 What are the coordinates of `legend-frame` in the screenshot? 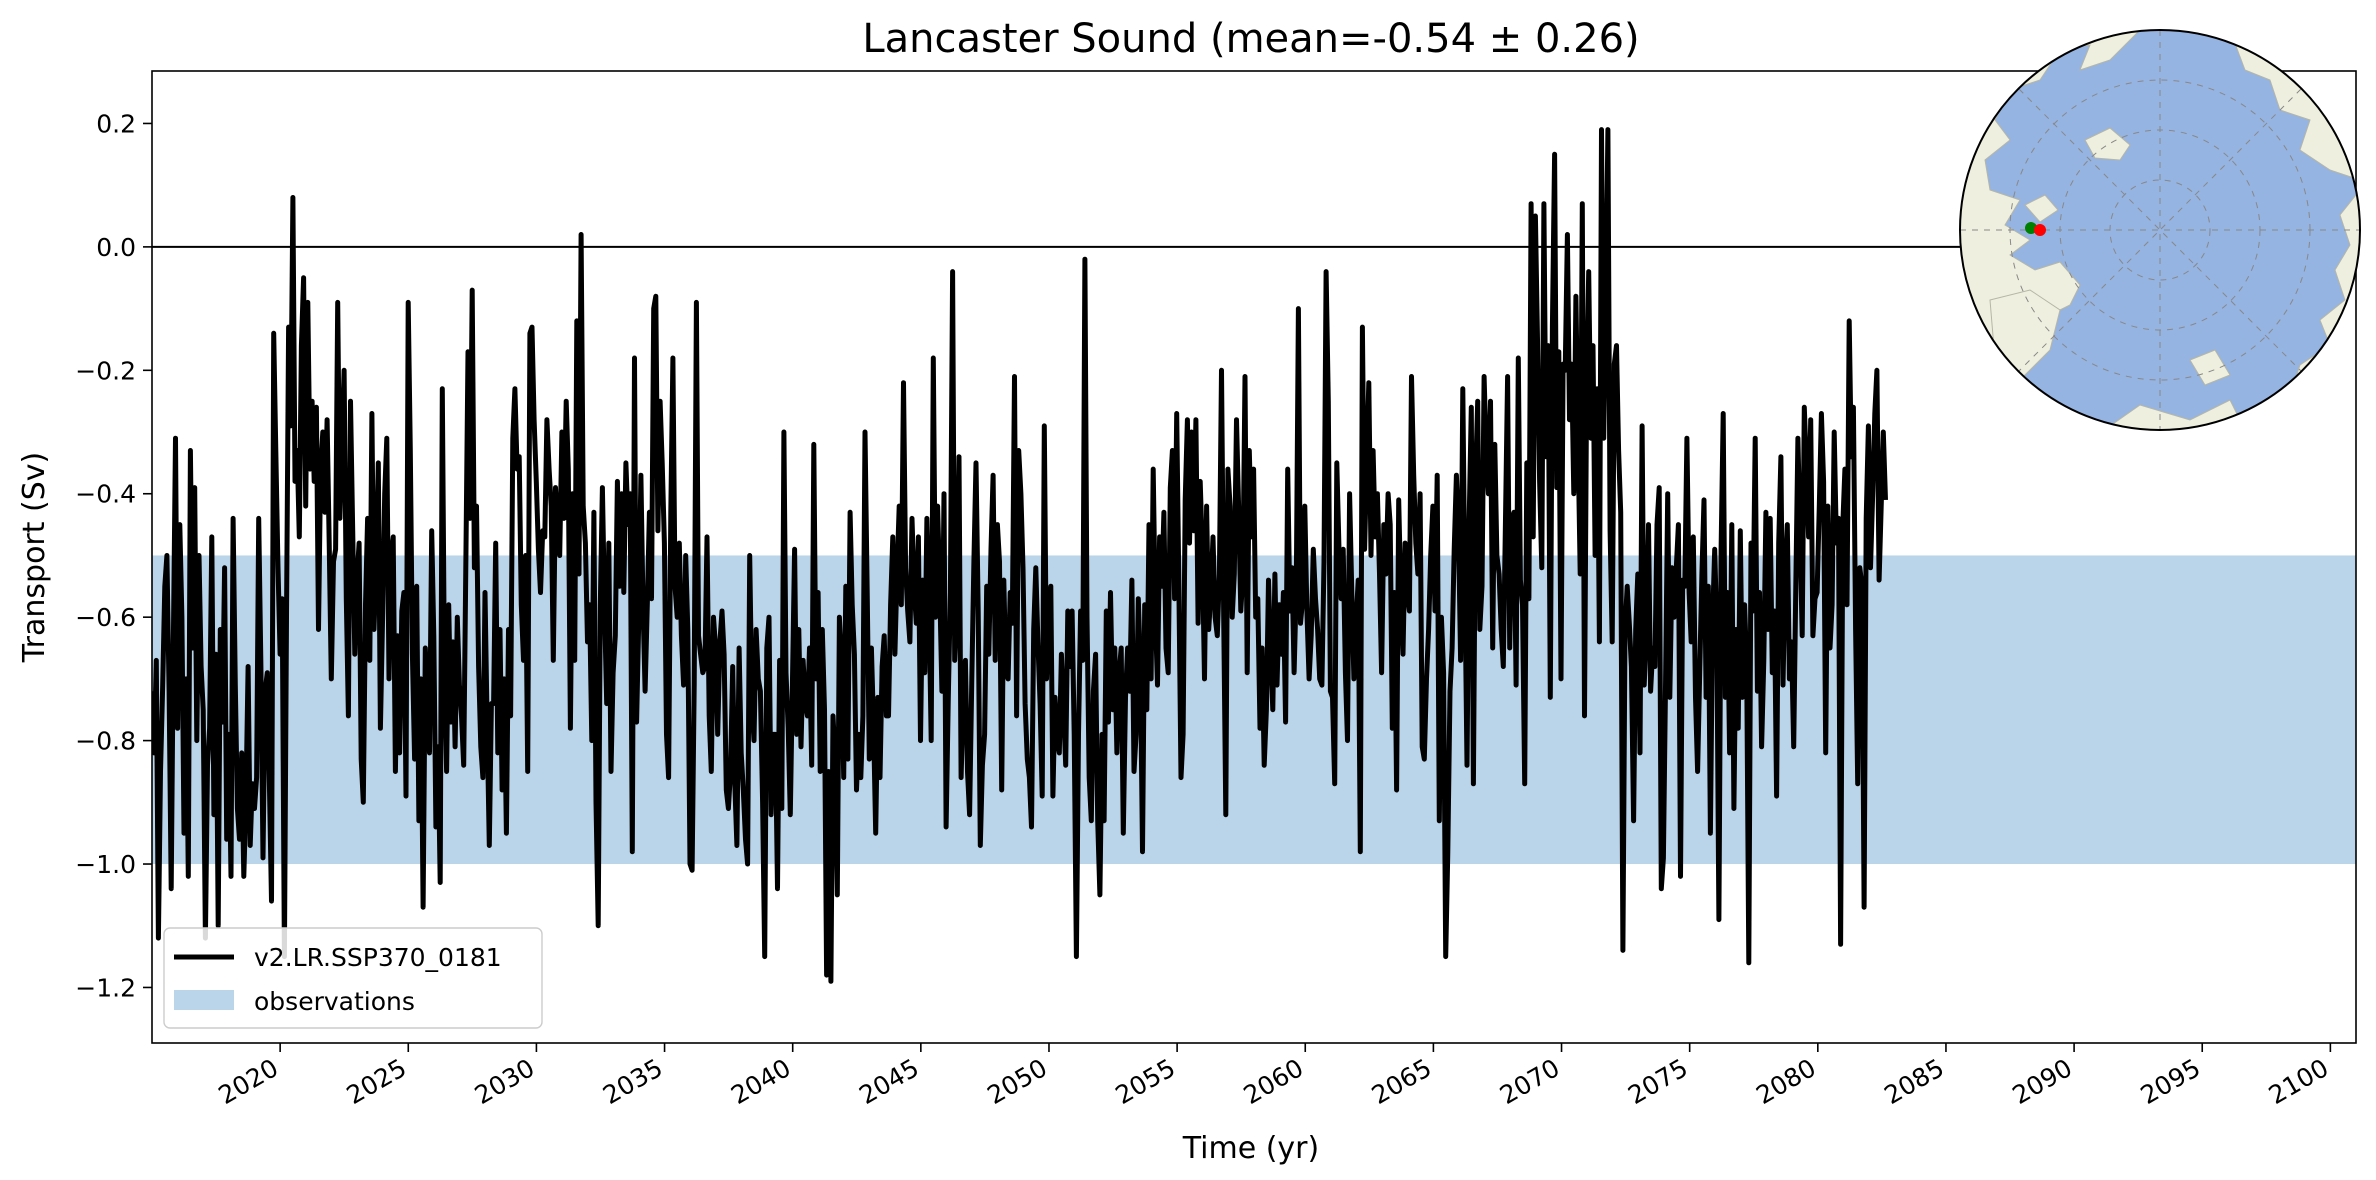 It's located at (353, 978).